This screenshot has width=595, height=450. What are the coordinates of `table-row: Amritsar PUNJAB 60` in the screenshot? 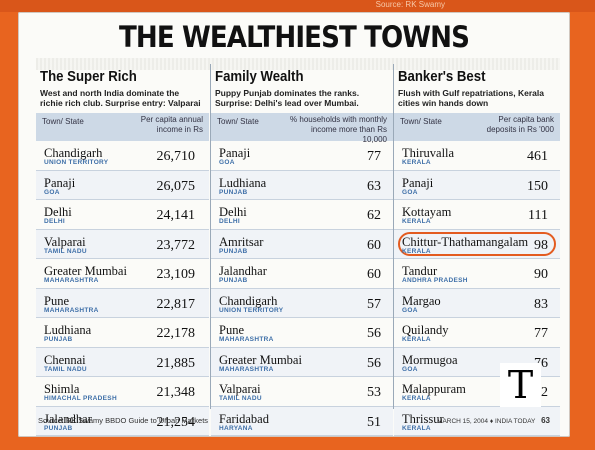 It's located at (302, 244).